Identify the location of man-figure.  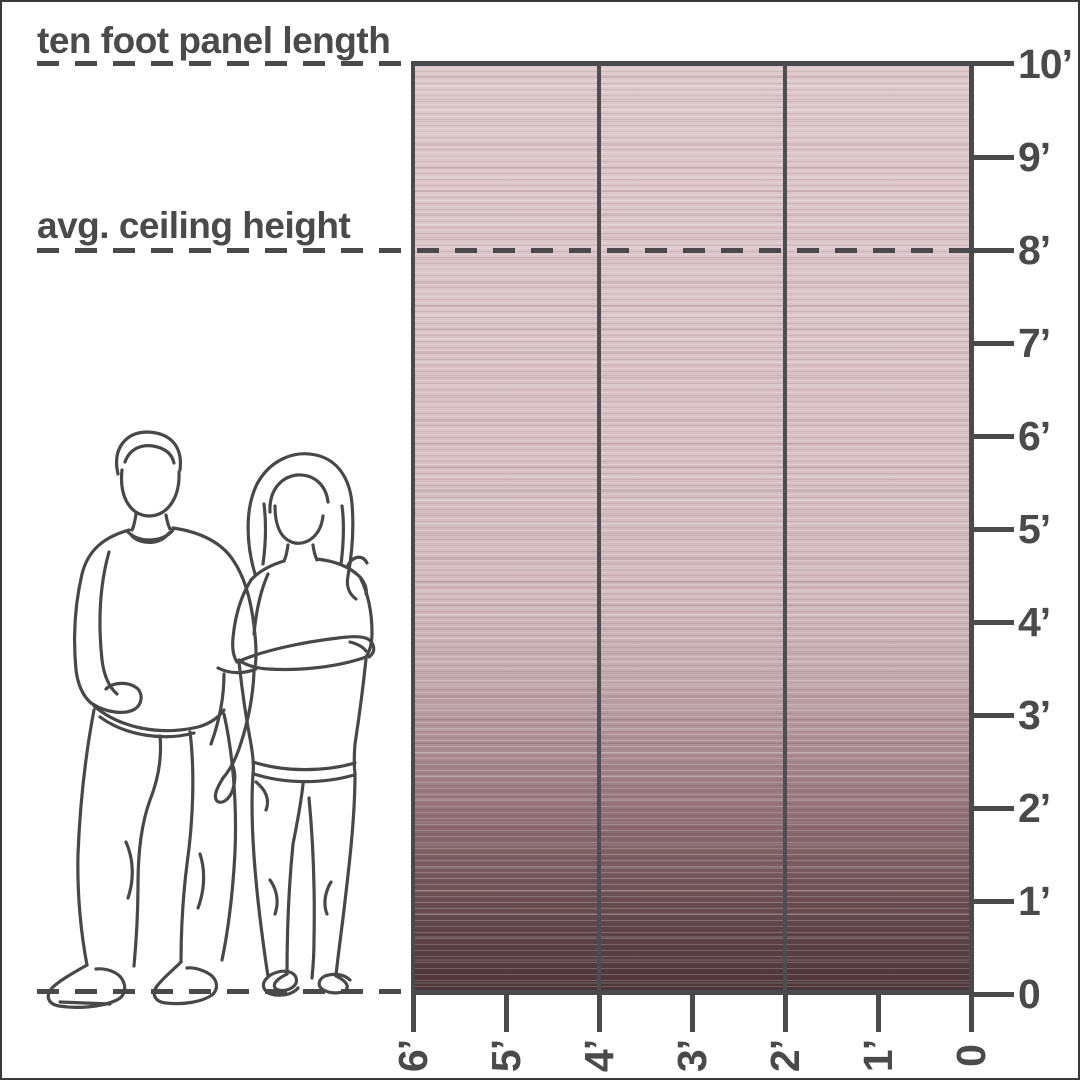
(152, 719).